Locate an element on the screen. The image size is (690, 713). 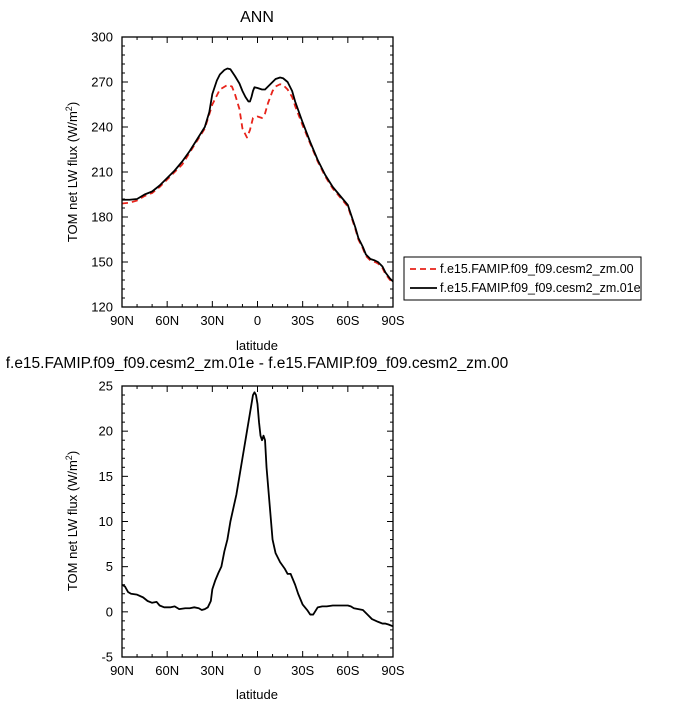
top-x-tick-label: 90S is located at coordinates (392, 320).